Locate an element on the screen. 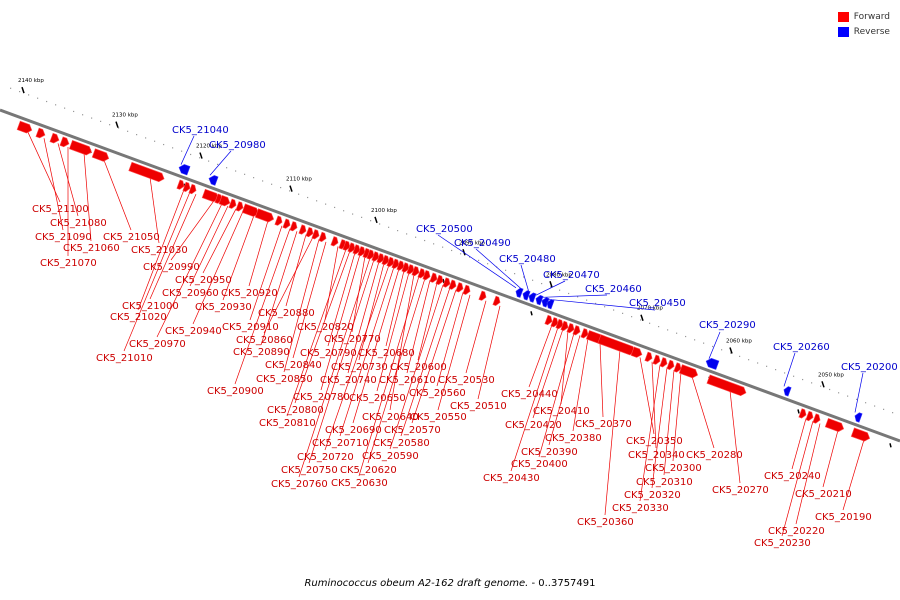  gene-label-ck5-20850: CK5_20850 is located at coordinates (284, 379).